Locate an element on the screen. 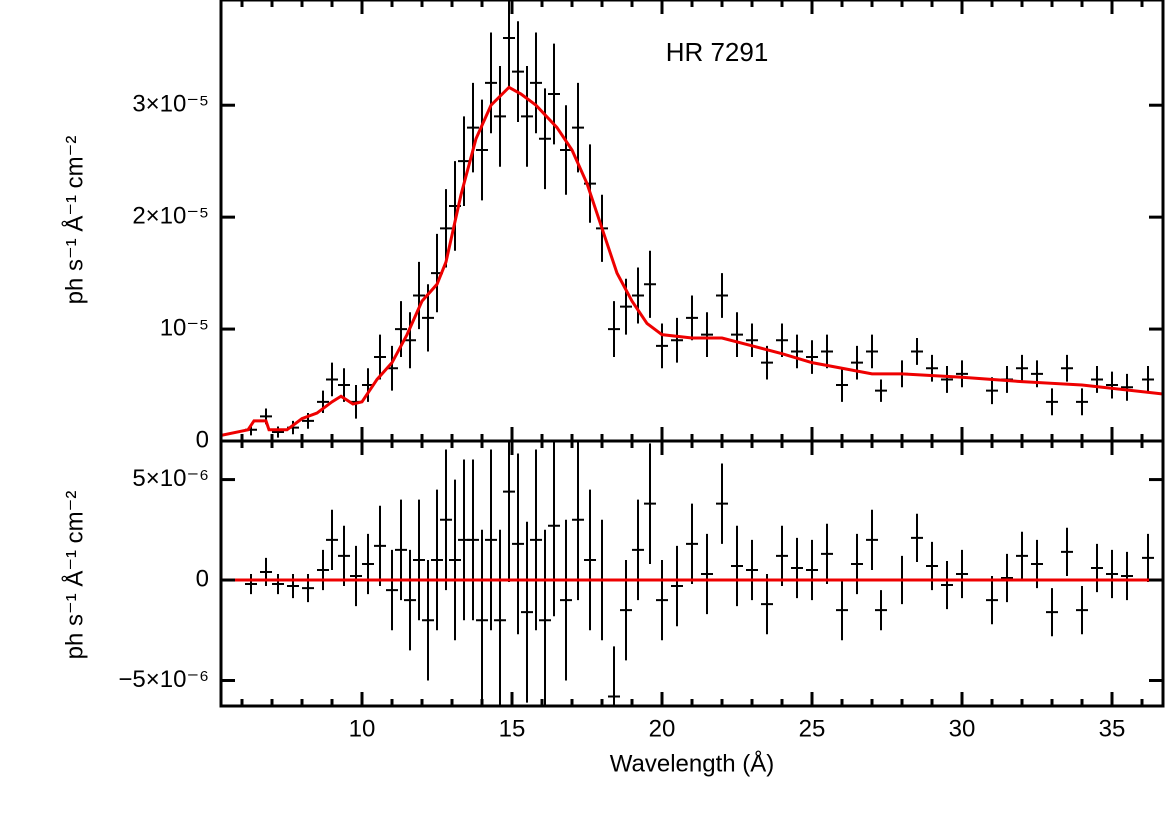  x-tick-label: 25 is located at coordinates (812, 728).